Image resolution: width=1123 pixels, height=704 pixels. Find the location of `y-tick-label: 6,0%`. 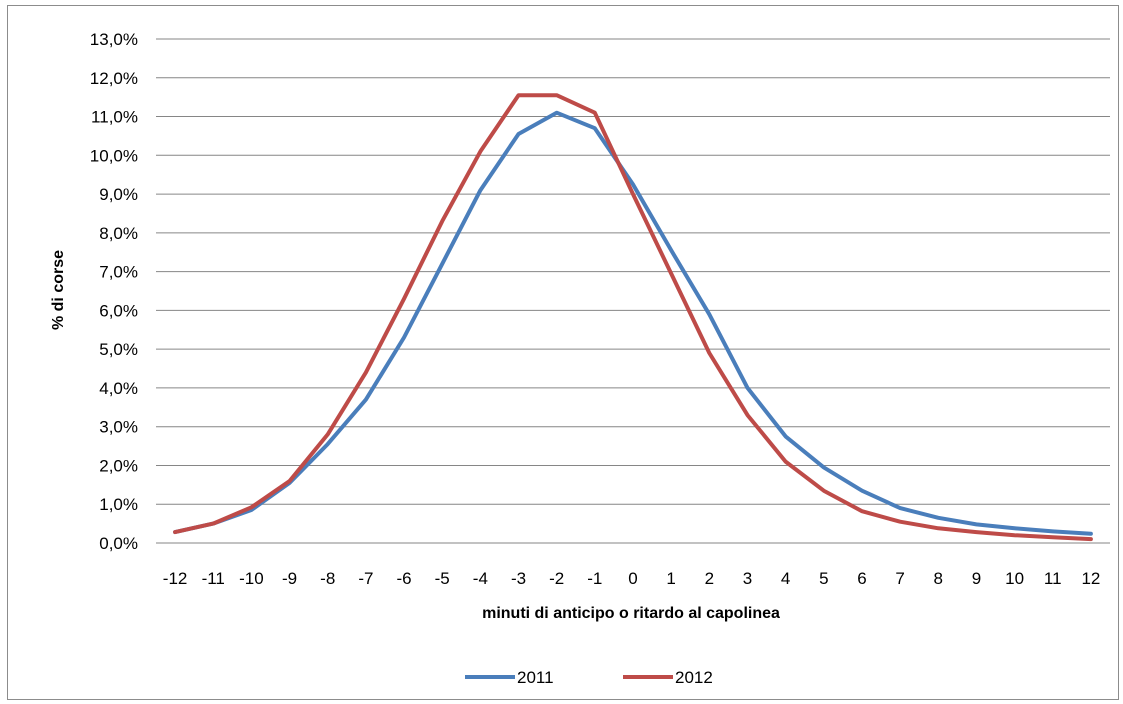

y-tick-label: 6,0% is located at coordinates (118, 310).